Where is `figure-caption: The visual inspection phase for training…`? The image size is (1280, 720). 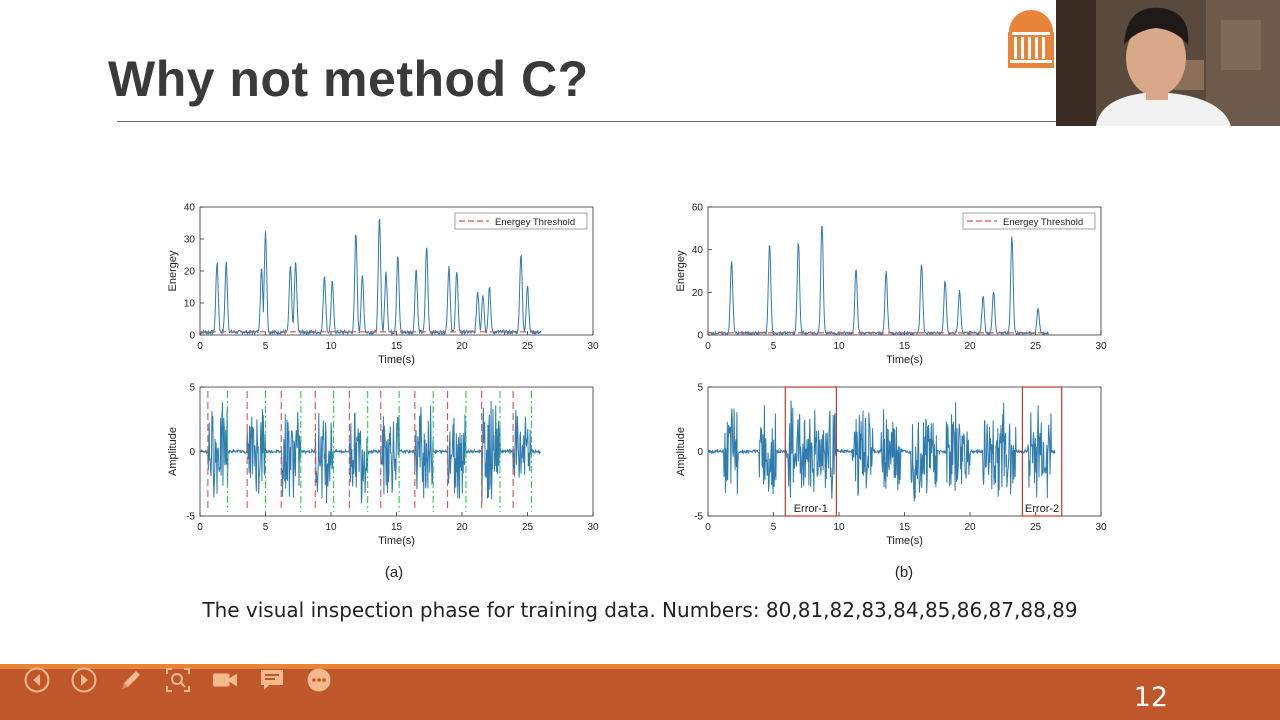
figure-caption: The visual inspection phase for training… is located at coordinates (640, 610).